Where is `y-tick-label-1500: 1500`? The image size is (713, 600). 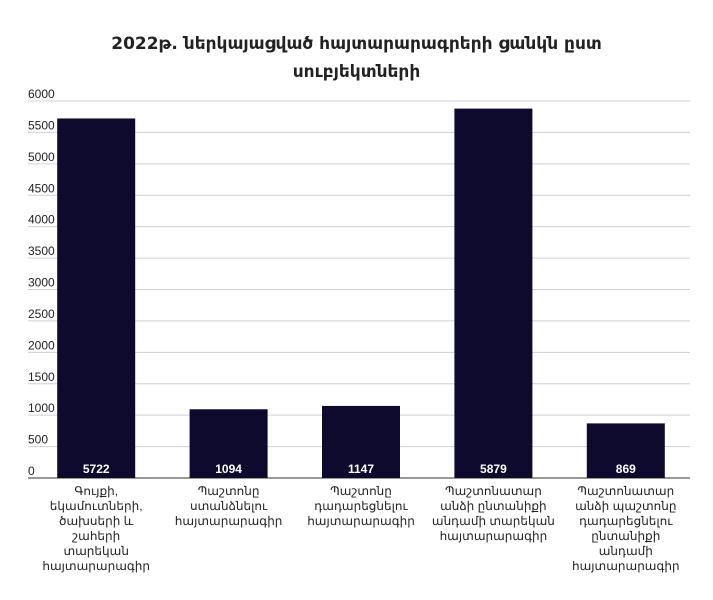
y-tick-label-1500: 1500 is located at coordinates (41, 377).